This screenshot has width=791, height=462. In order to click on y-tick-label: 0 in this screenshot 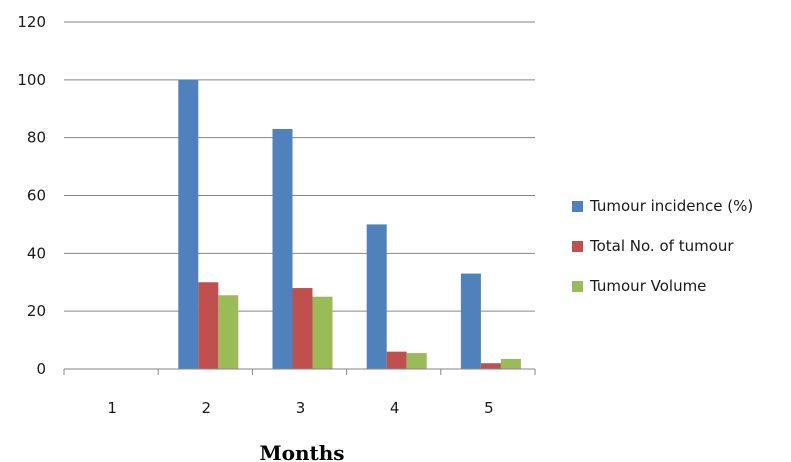, I will do `click(41, 369)`.